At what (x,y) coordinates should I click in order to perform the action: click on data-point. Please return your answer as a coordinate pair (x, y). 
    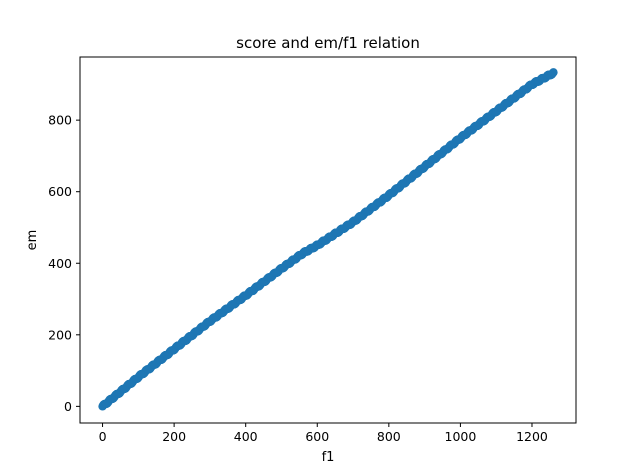
    Looking at the image, I should click on (553, 72).